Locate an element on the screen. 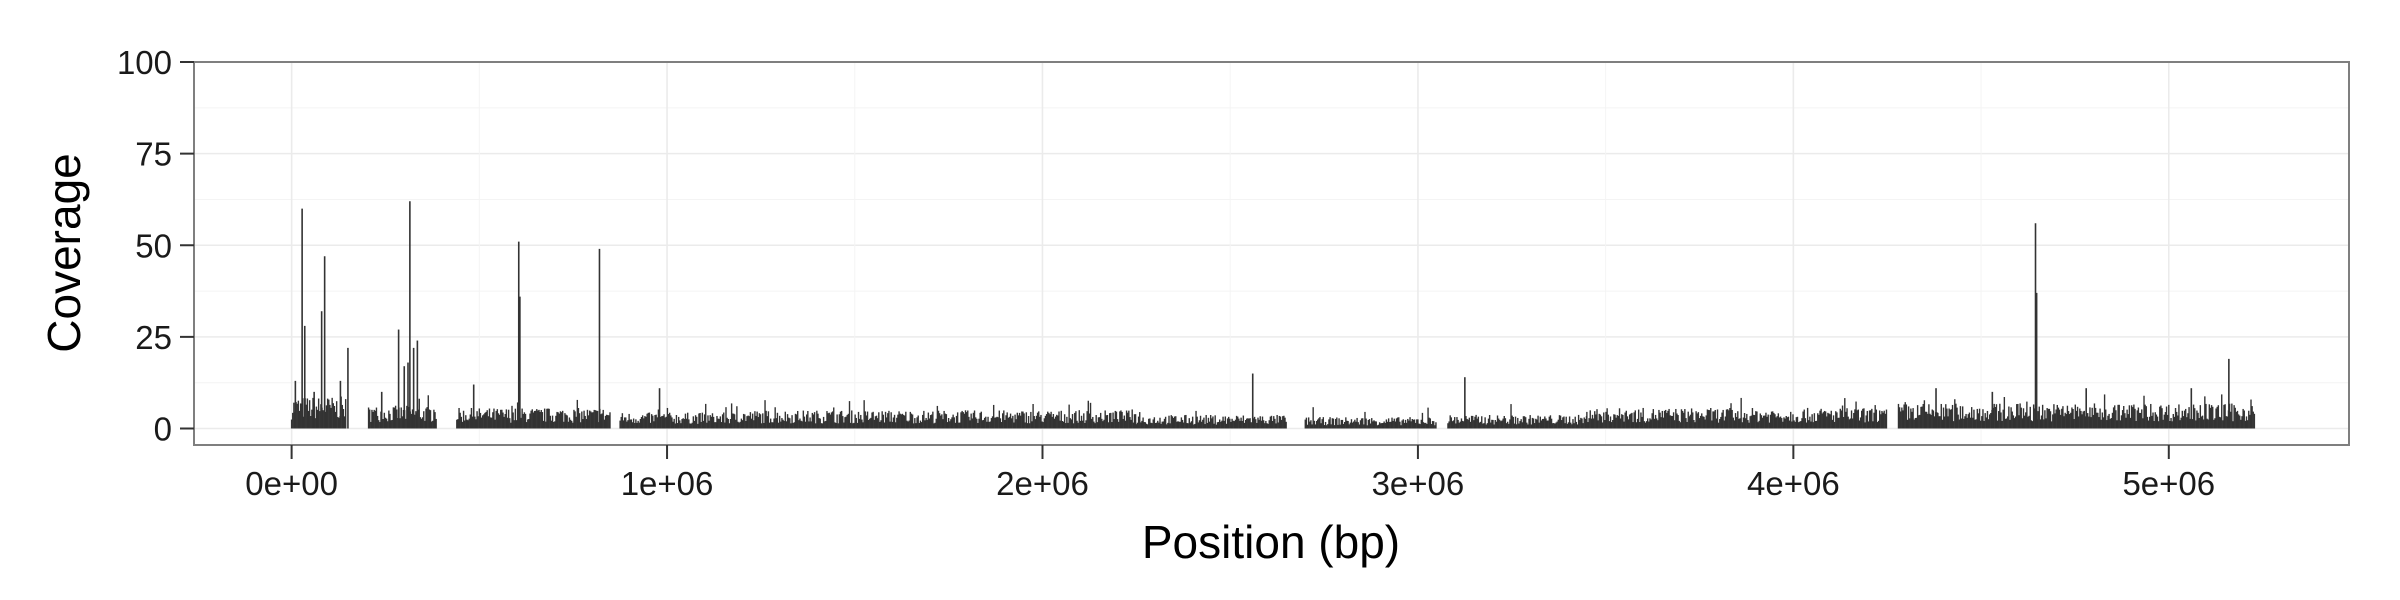 The width and height of the screenshot is (2400, 600). x-tick-label: 0e+00 is located at coordinates (291, 483).